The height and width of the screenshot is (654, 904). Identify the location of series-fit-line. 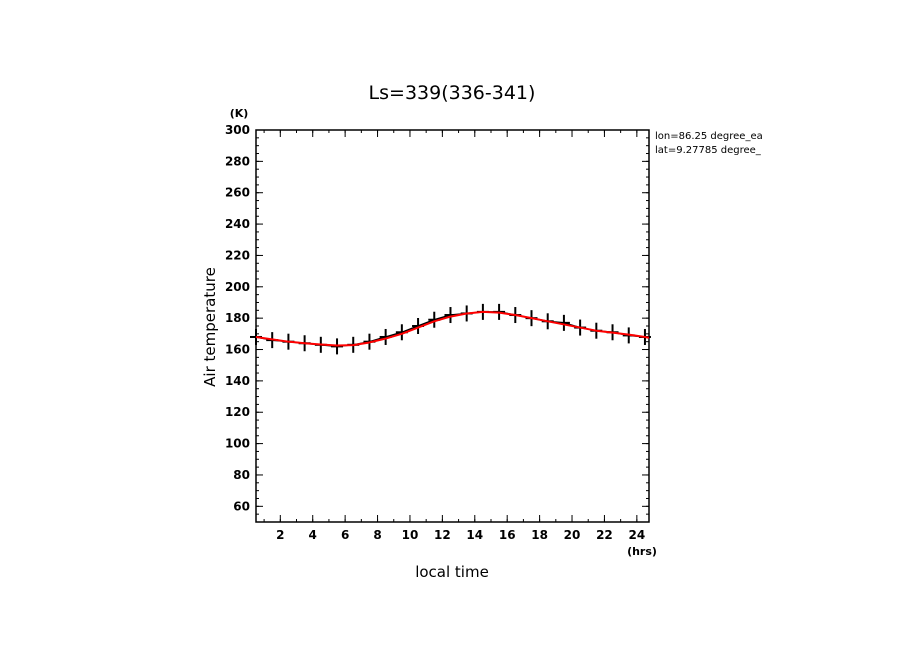
(452, 328).